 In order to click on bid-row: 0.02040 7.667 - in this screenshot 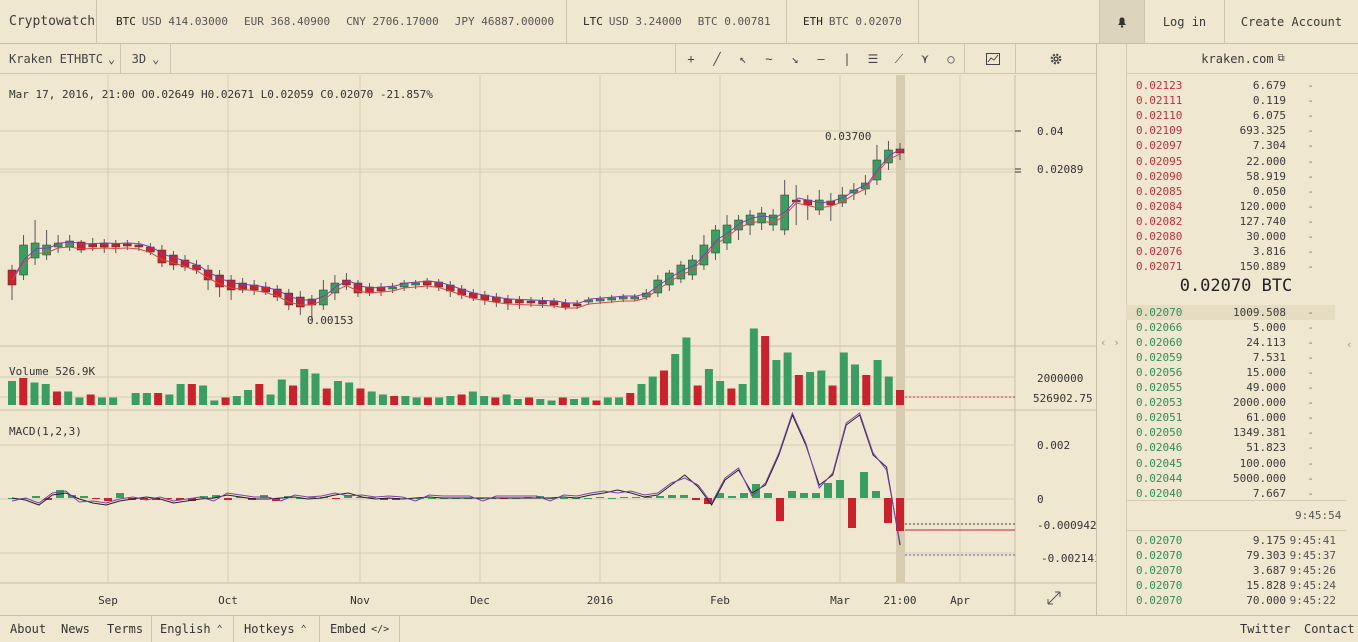, I will do `click(1236, 494)`.